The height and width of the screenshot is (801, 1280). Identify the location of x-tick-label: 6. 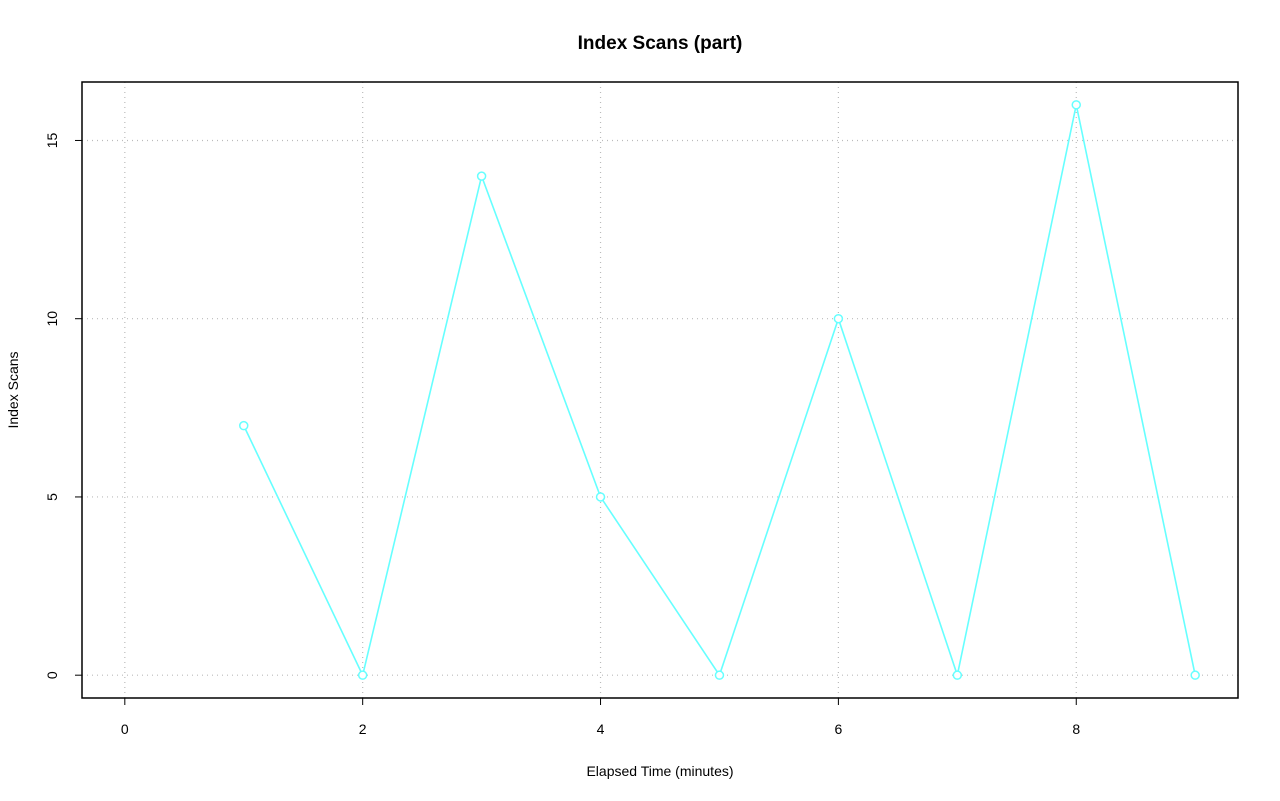
(838, 729).